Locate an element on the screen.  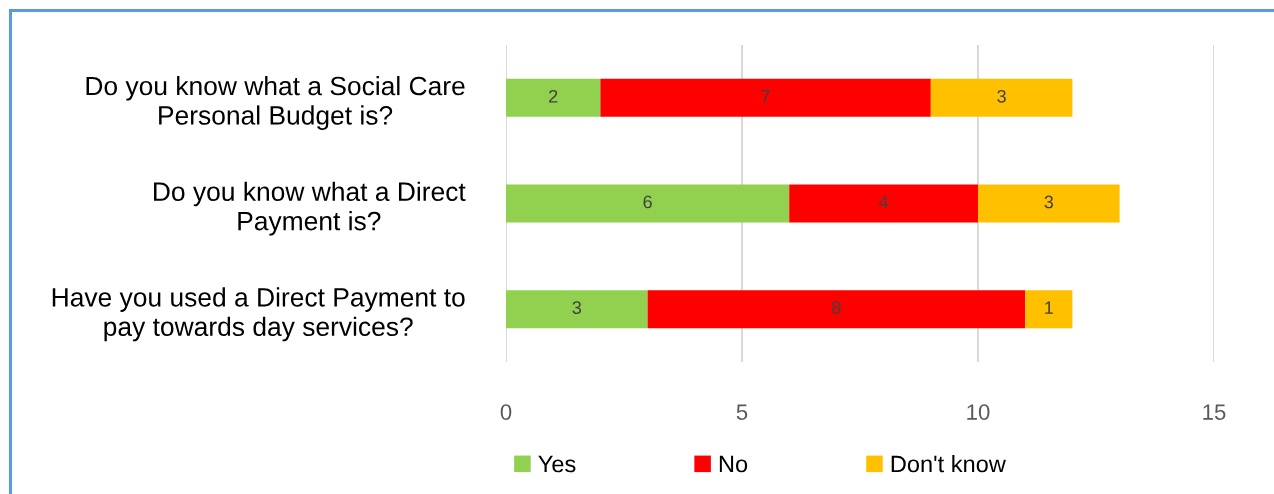
x-tick-label: 10 is located at coordinates (978, 412).